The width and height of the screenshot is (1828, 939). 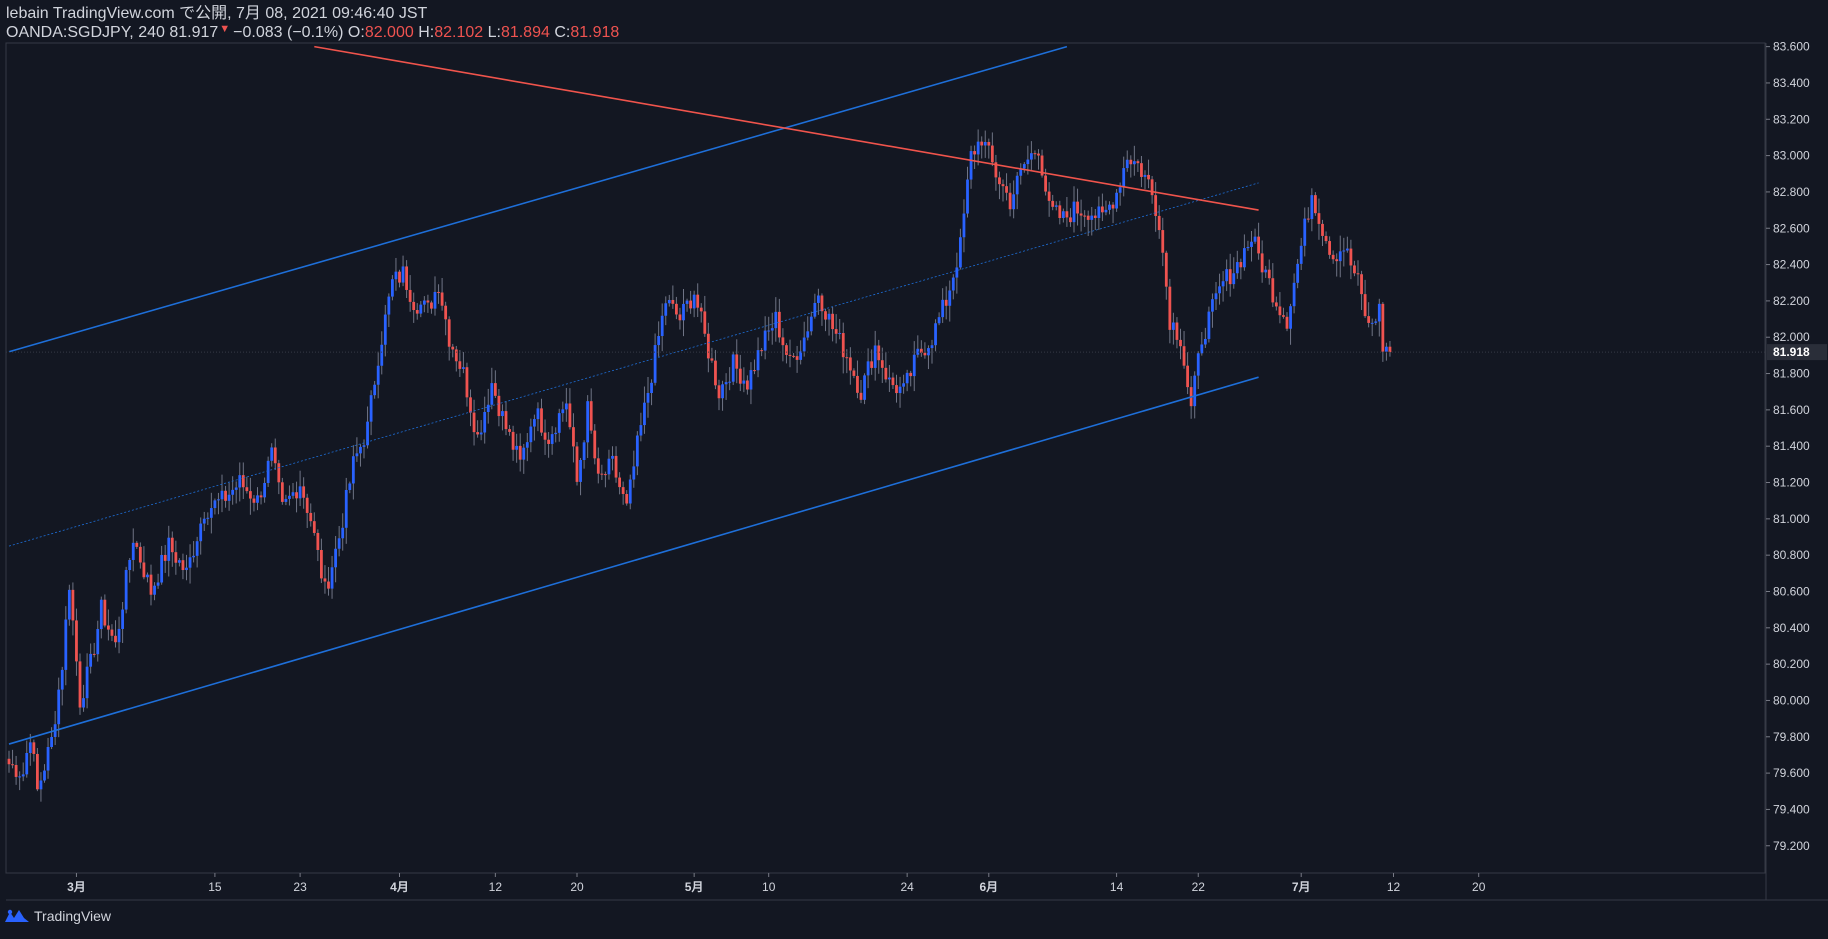 I want to click on high-value: 82.102, so click(x=459, y=32).